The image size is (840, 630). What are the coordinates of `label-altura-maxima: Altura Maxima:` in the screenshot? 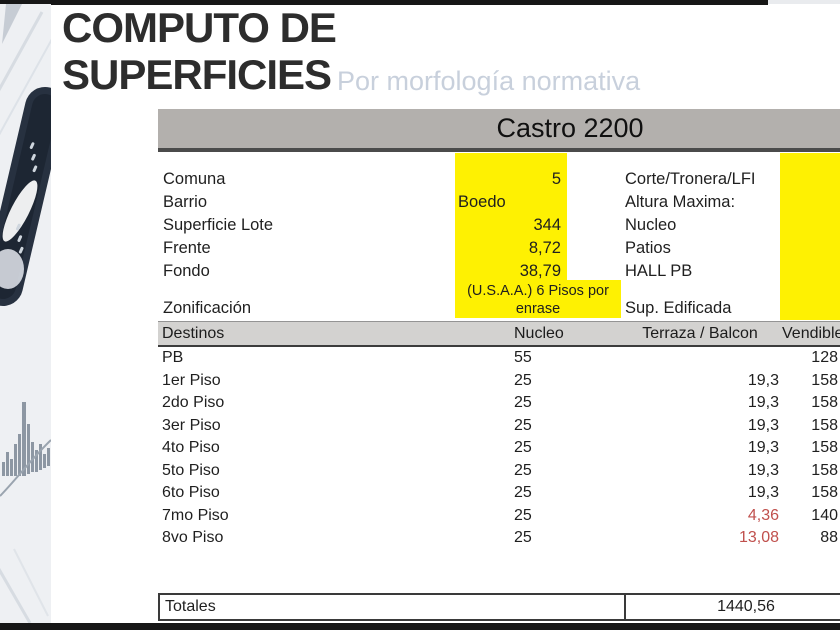 It's located at (680, 202).